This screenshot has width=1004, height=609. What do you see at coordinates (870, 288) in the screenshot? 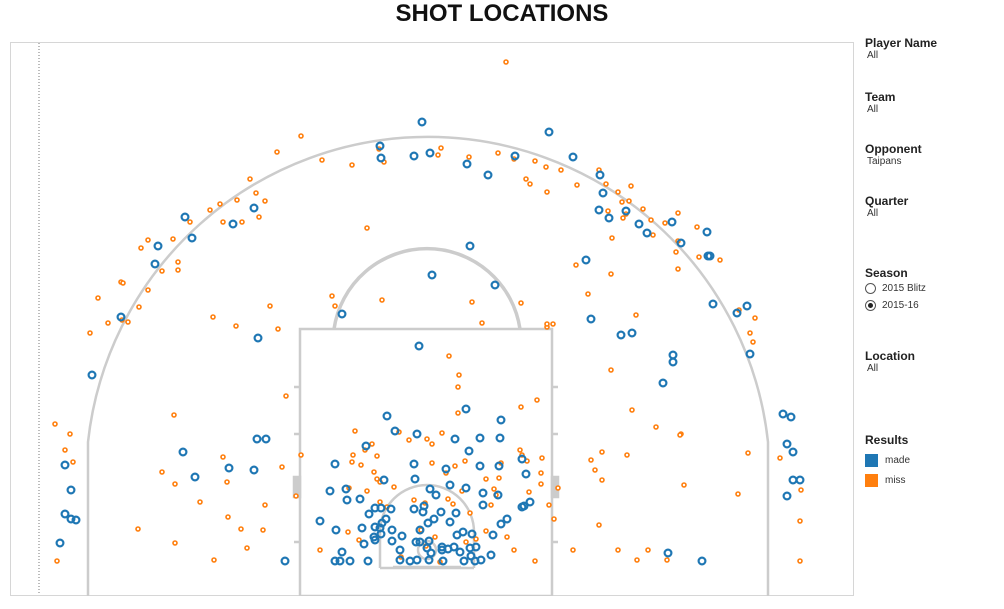
I see `radio-unchecked-icon` at bounding box center [870, 288].